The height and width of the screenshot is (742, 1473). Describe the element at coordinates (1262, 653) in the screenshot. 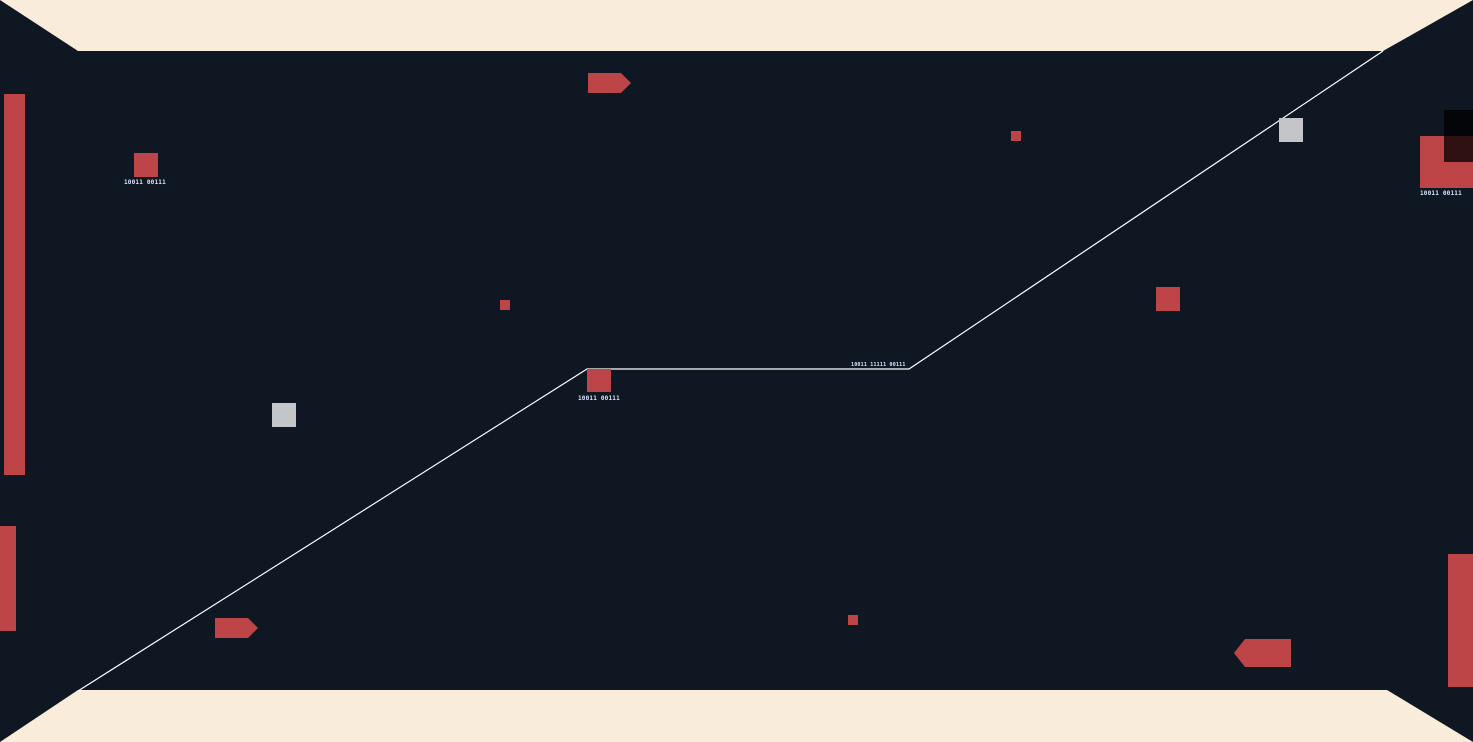

I see `ship-bottom-right` at that location.